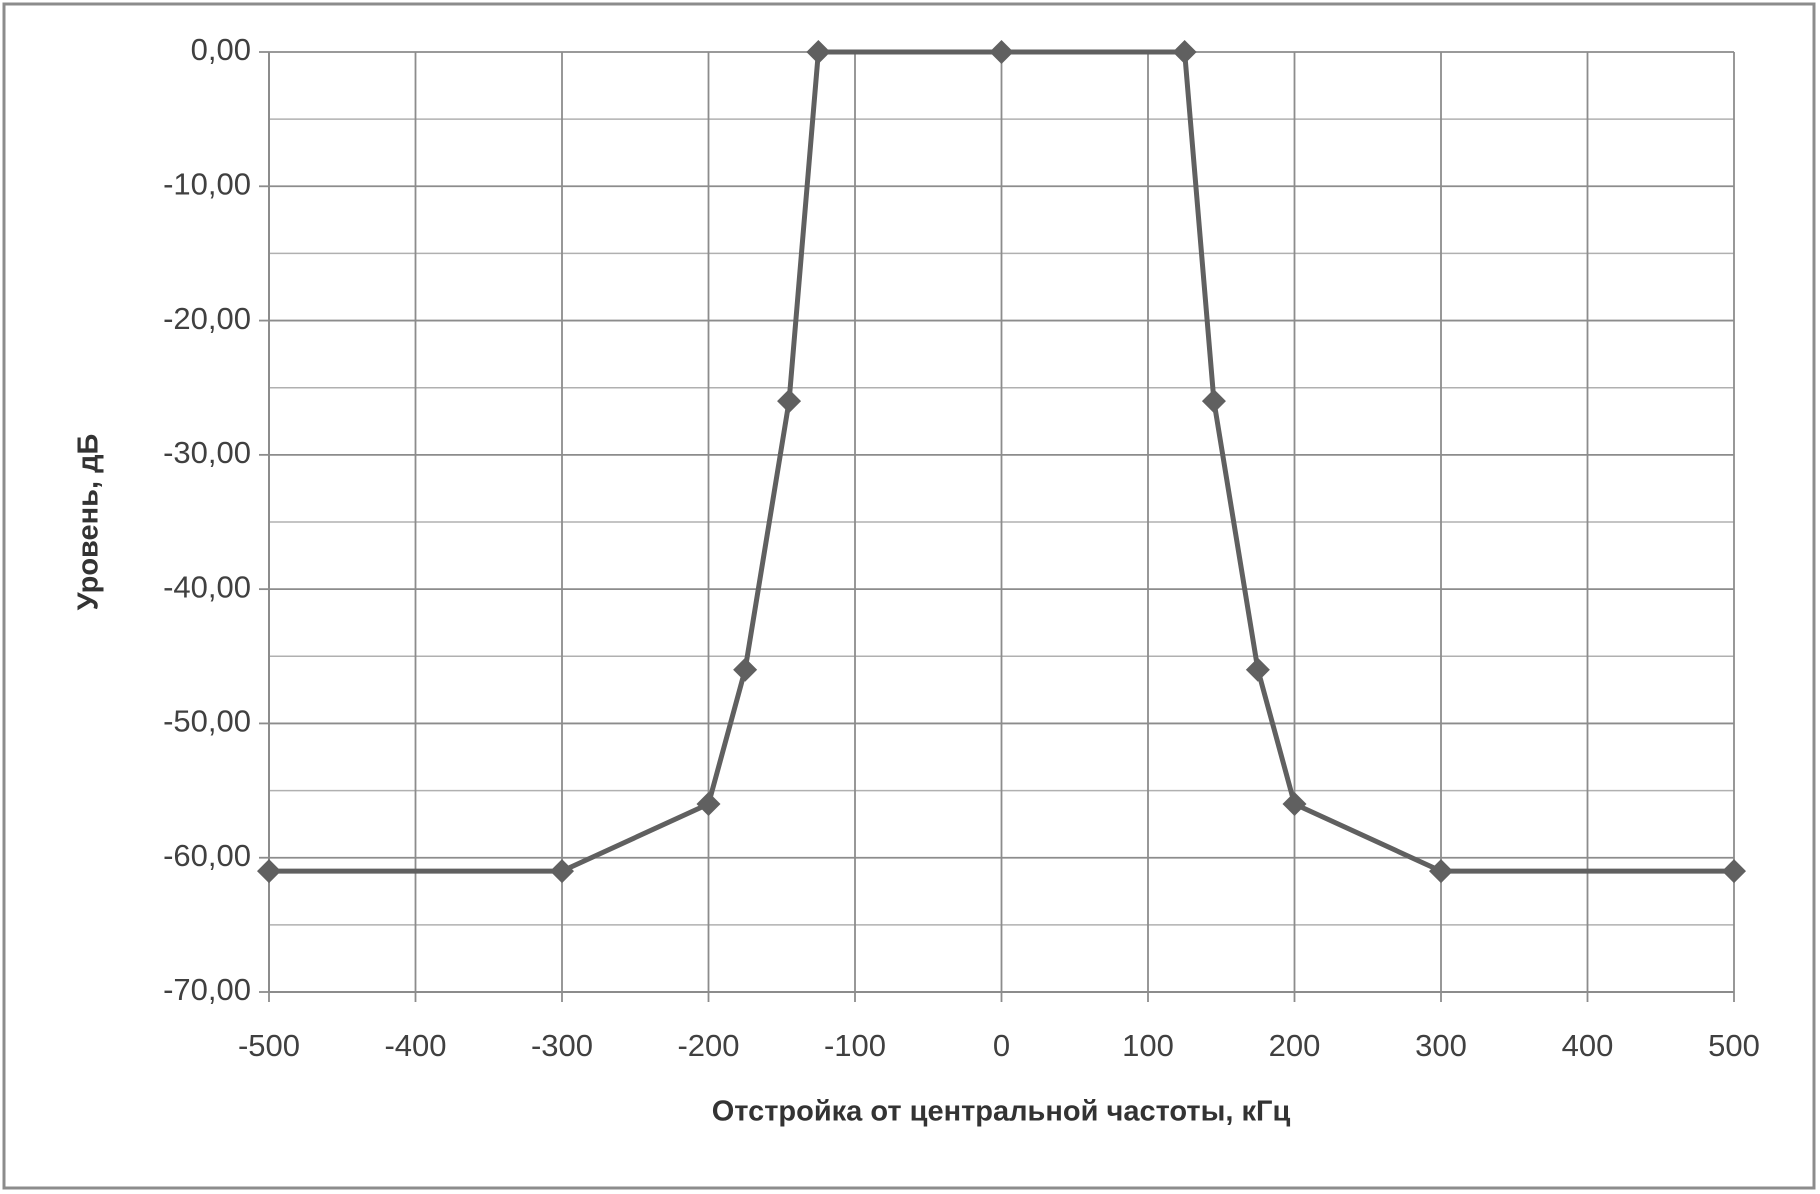 This screenshot has height=1194, width=1820. I want to click on y-tick-label: -30,00, so click(207, 452).